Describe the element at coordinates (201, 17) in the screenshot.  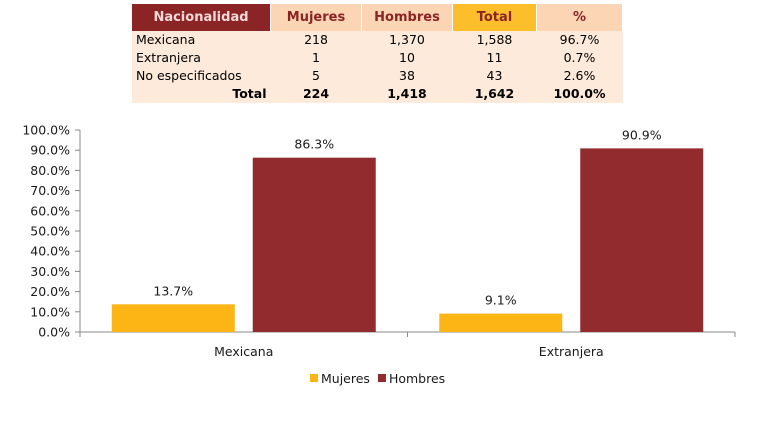
I see `header-nacionalidad: Nacionalidad` at that location.